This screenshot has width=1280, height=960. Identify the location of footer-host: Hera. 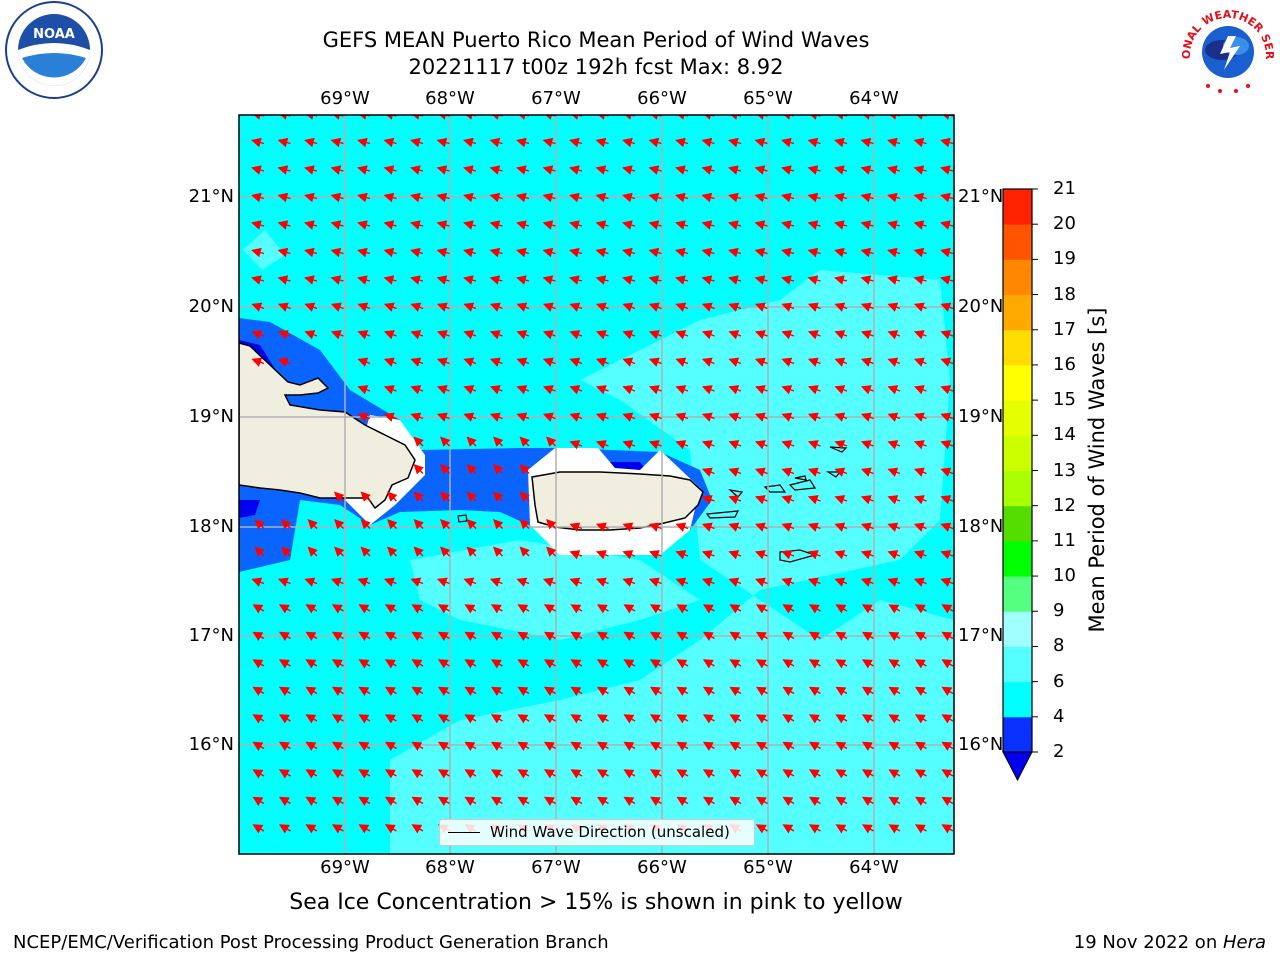
(1244, 942).